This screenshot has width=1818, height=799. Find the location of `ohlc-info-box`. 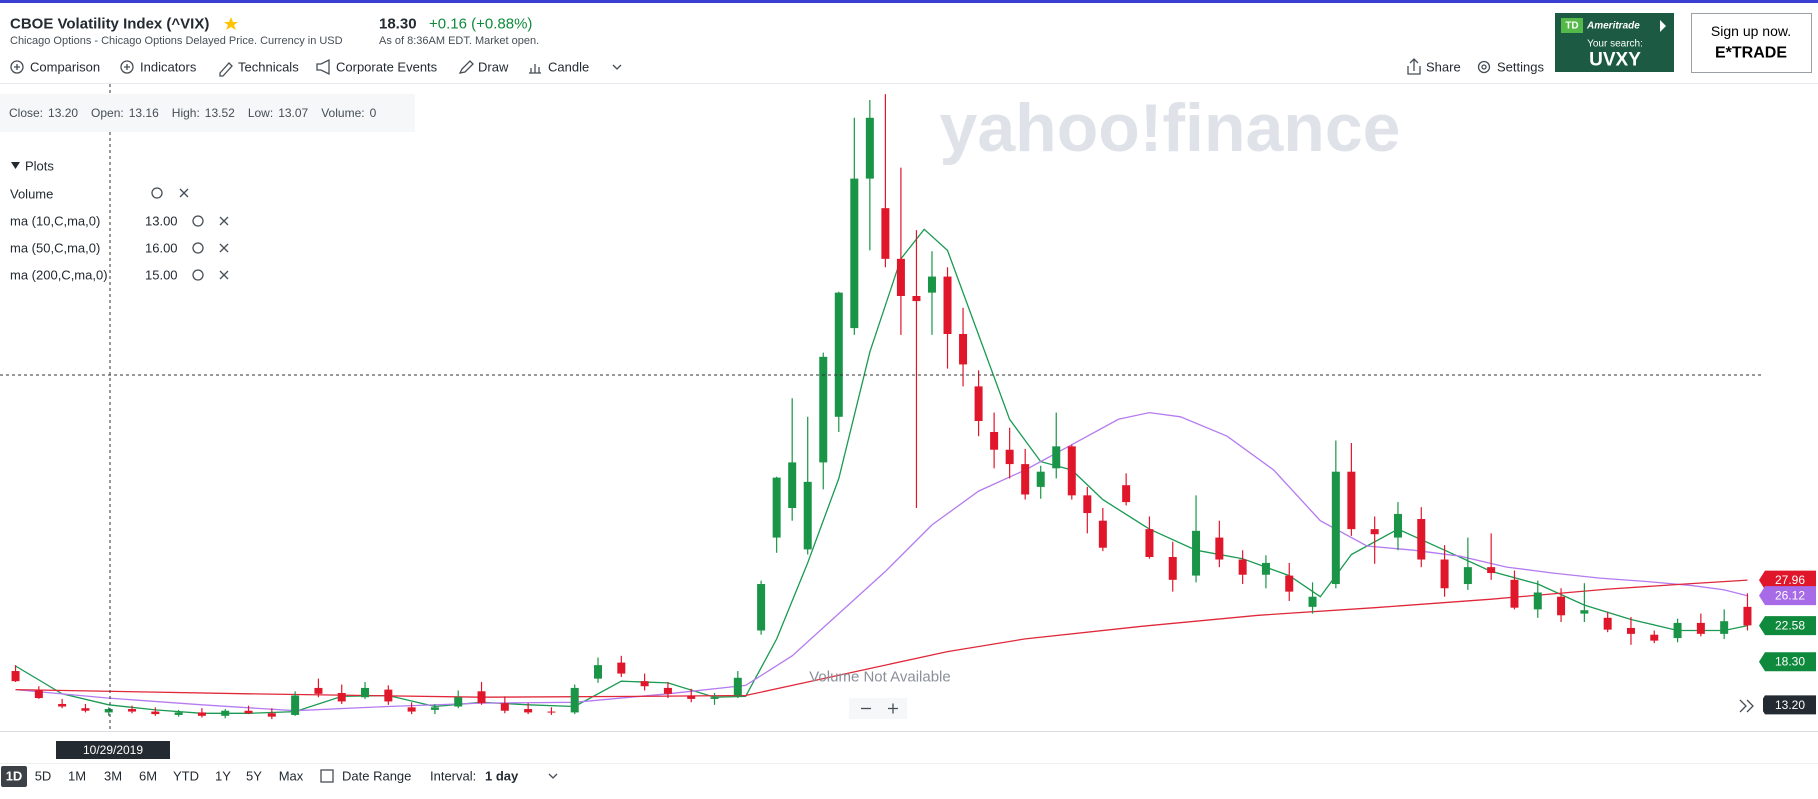

ohlc-info-box is located at coordinates (207, 113).